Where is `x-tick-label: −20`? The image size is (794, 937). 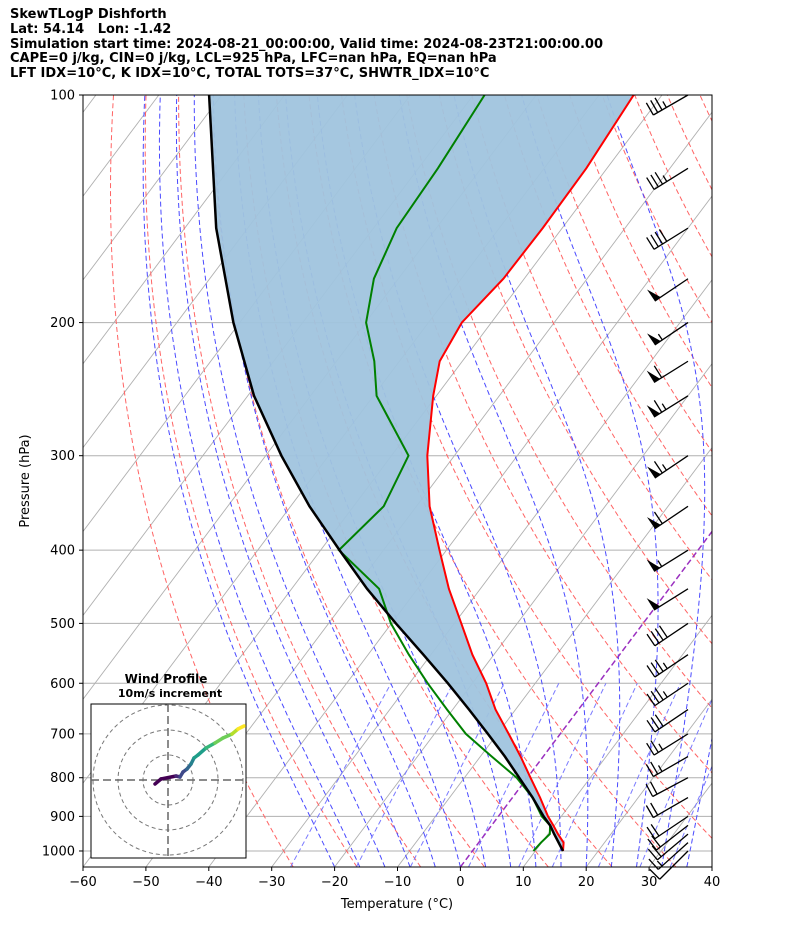 x-tick-label: −20 is located at coordinates (334, 882).